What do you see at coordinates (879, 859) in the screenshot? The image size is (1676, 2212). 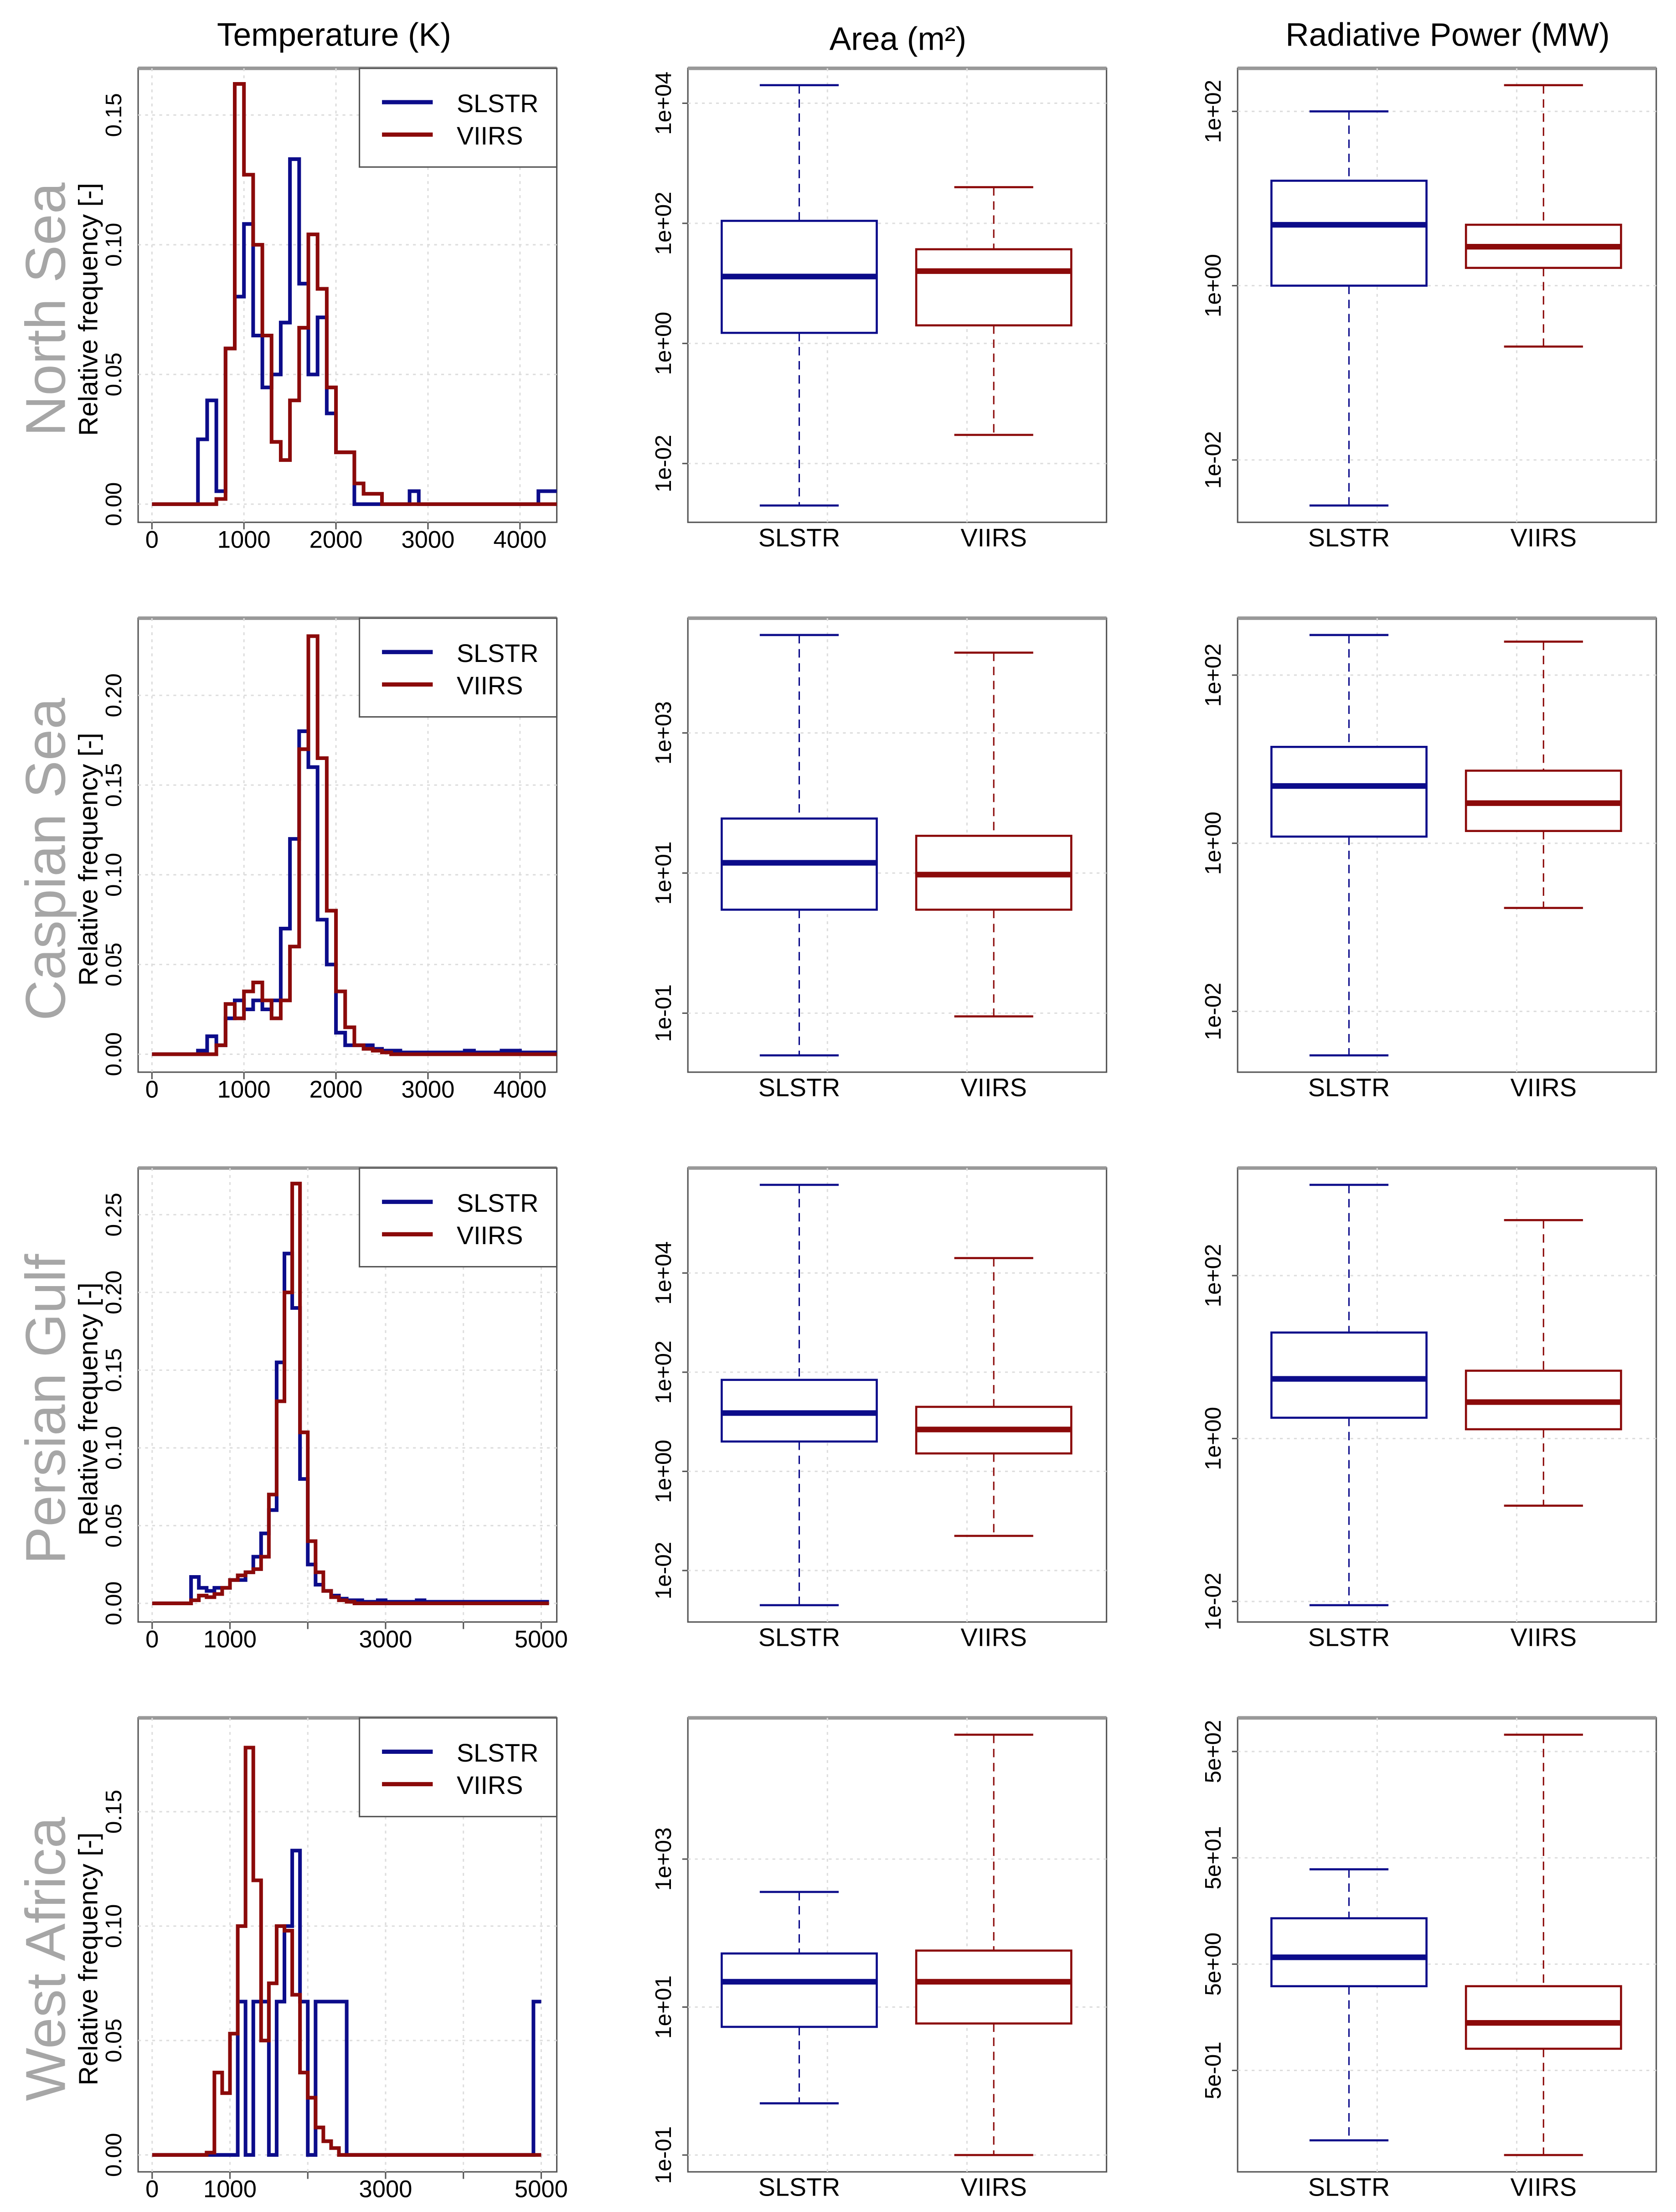 I see `area-boxplot-panel: 1e-01 1e+01 1e+03 SLSTR VIIRS` at bounding box center [879, 859].